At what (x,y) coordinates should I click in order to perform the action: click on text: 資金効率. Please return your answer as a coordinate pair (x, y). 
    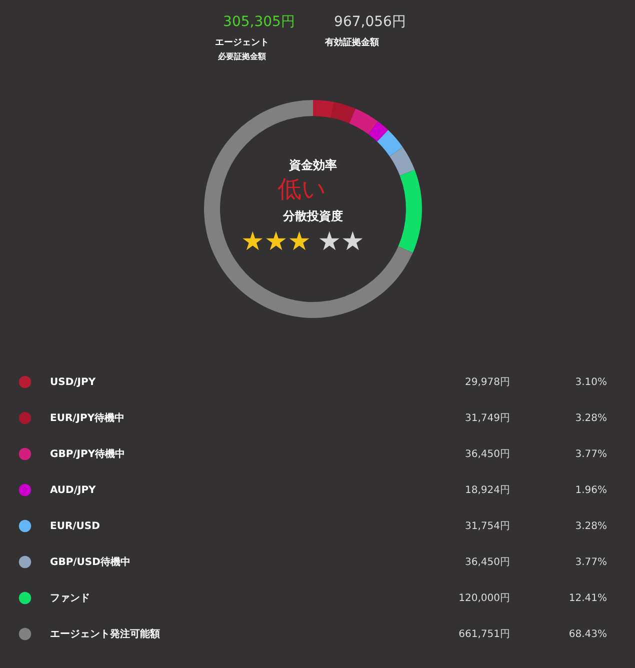
    Looking at the image, I should click on (312, 165).